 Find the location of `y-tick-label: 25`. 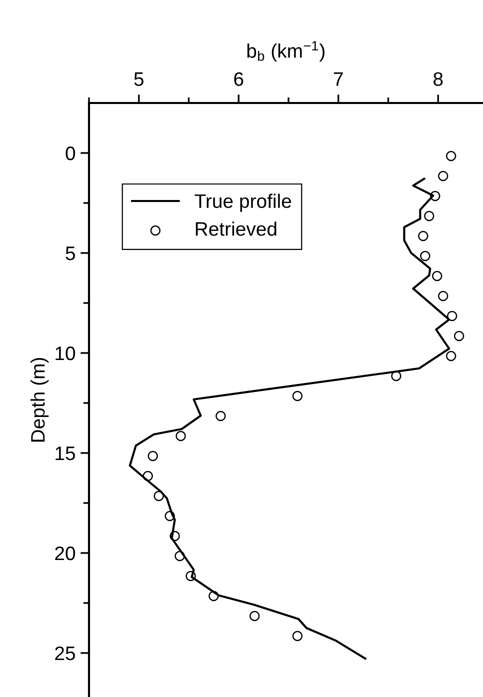

y-tick-label: 25 is located at coordinates (65, 653).